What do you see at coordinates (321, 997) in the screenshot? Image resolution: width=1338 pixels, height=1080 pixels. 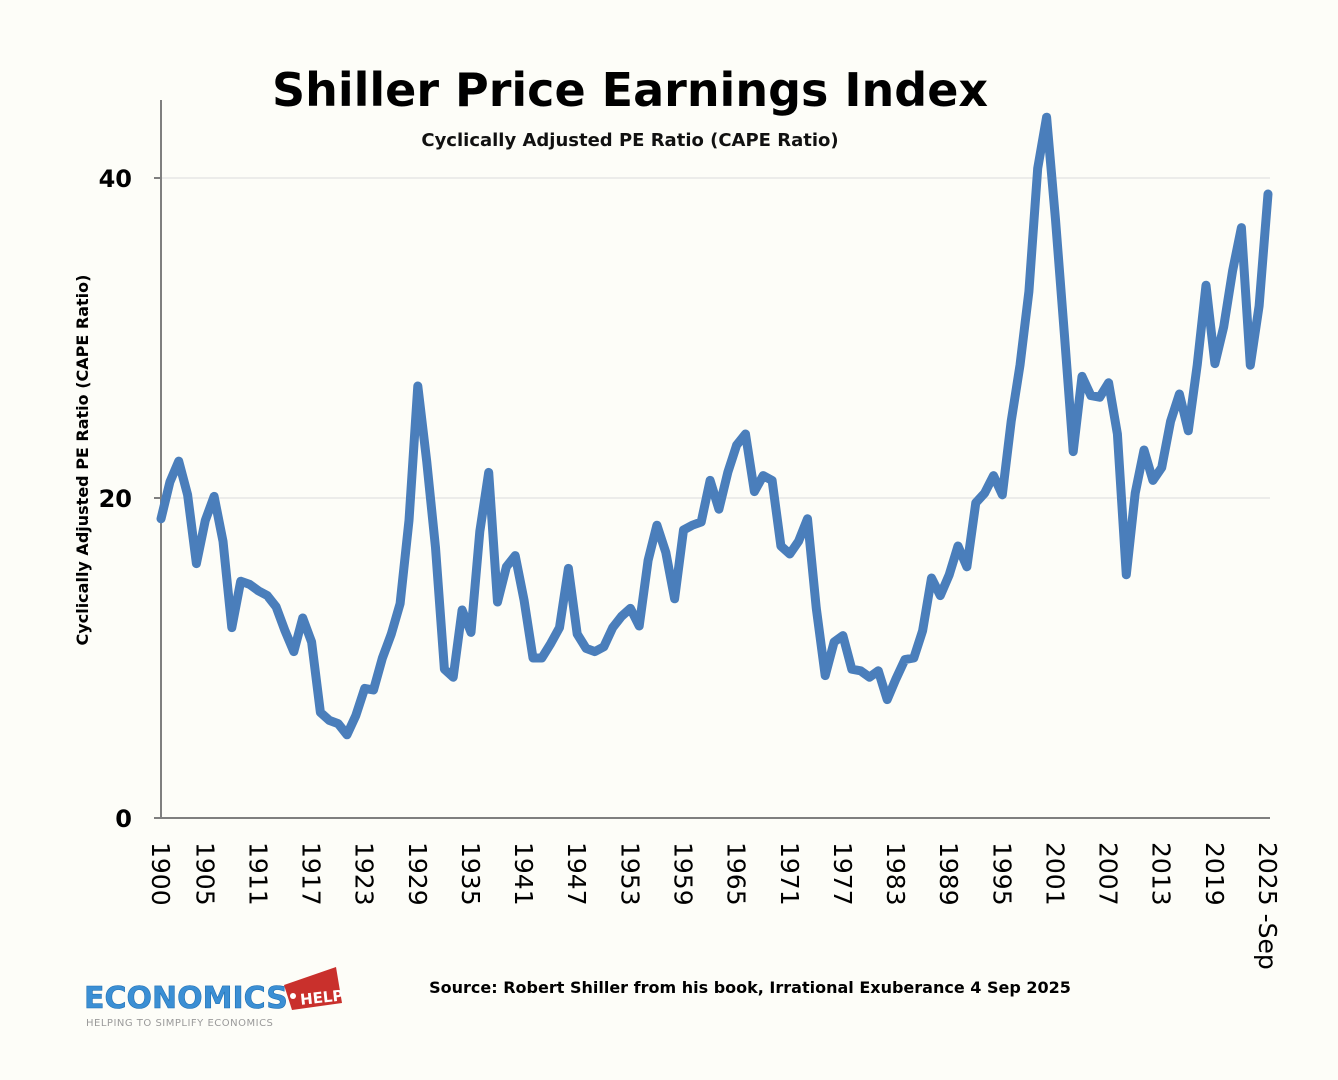 I see `logo-tag-text: HELP` at bounding box center [321, 997].